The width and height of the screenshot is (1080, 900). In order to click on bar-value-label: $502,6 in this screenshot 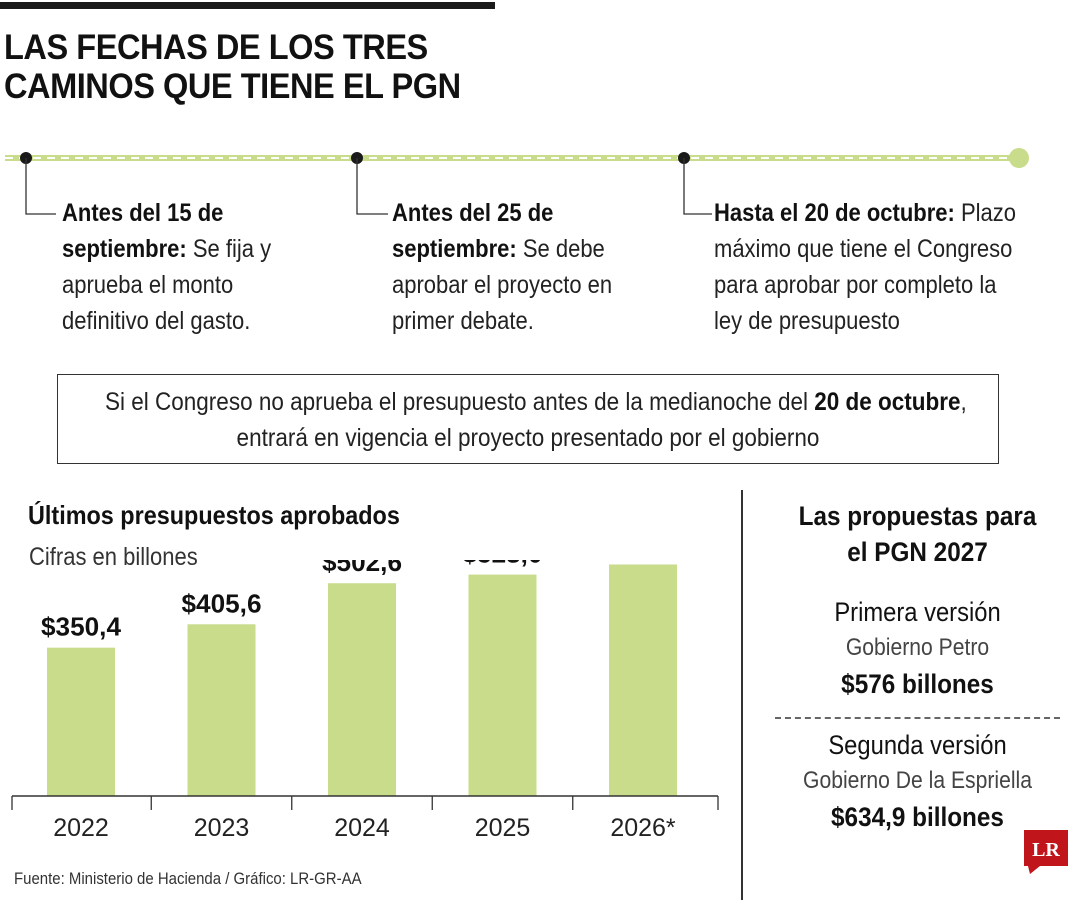, I will do `click(362, 568)`.